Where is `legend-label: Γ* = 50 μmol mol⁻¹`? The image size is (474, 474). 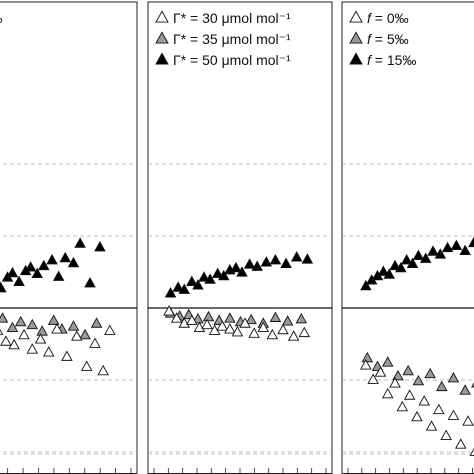
legend-label: Γ* = 50 μmol mol⁻¹ is located at coordinates (232, 60).